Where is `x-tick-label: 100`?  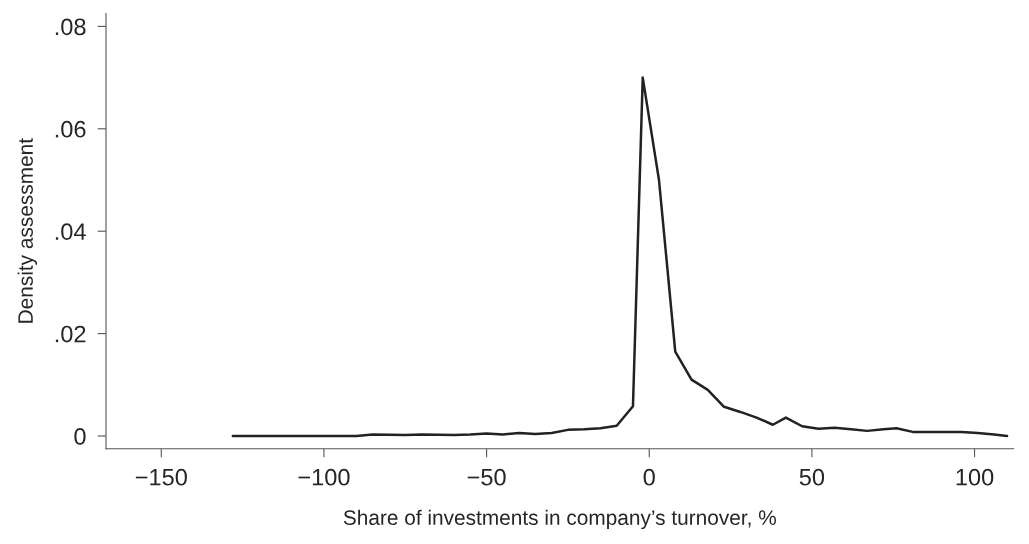
x-tick-label: 100 is located at coordinates (975, 477).